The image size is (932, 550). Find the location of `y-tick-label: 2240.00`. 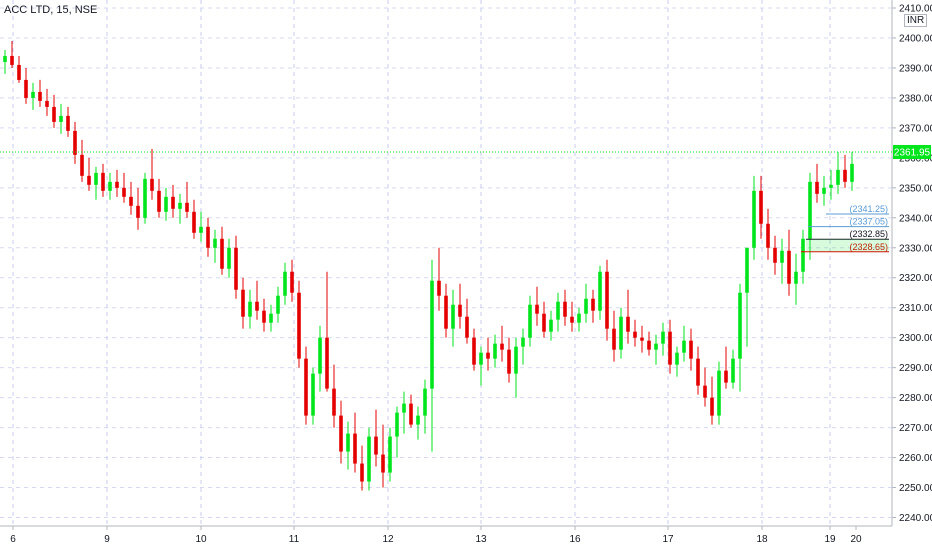

y-tick-label: 2240.00 is located at coordinates (915, 518).